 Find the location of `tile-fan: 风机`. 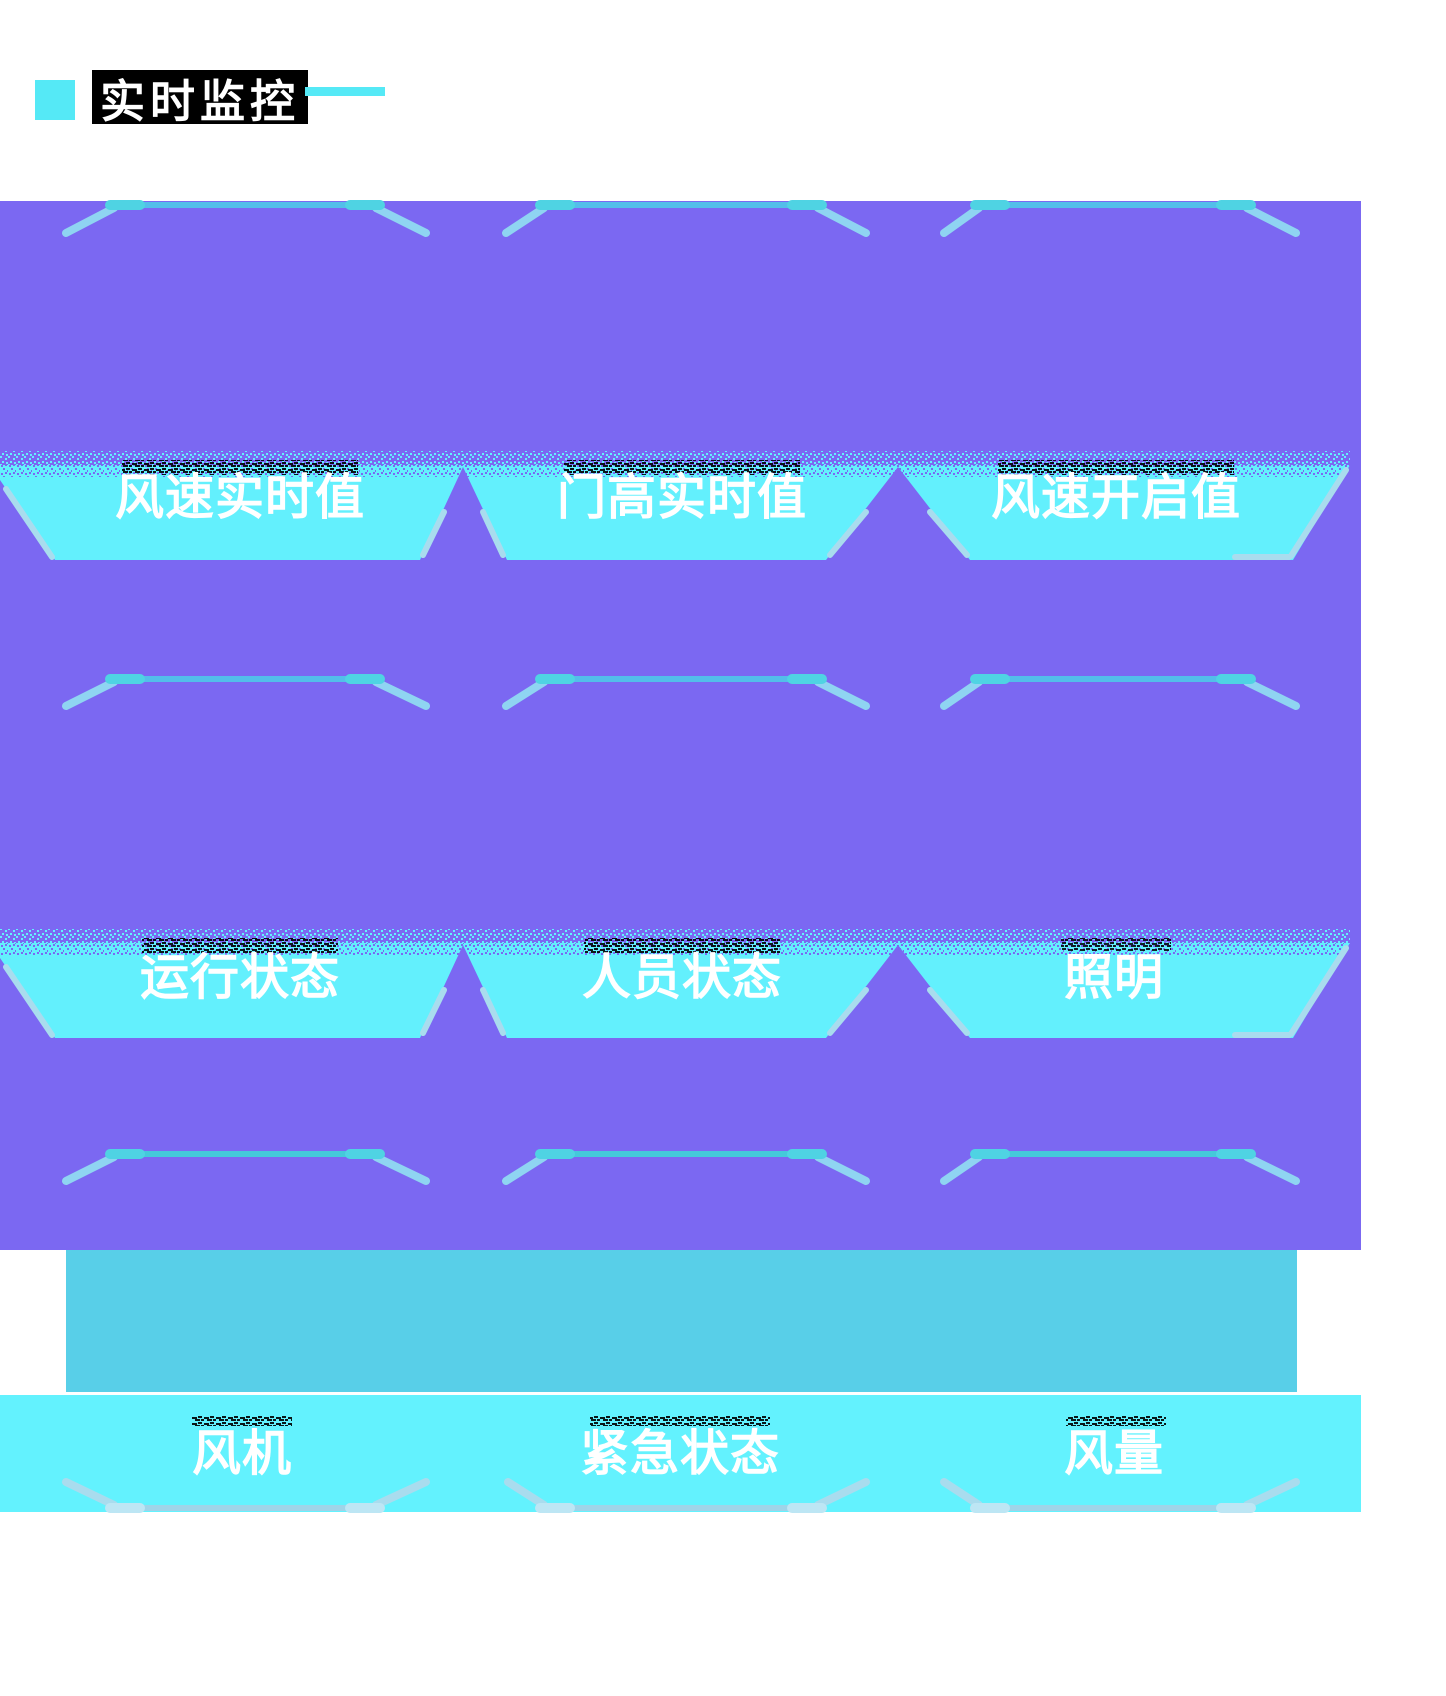

tile-fan: 风机 is located at coordinates (242, 1453).